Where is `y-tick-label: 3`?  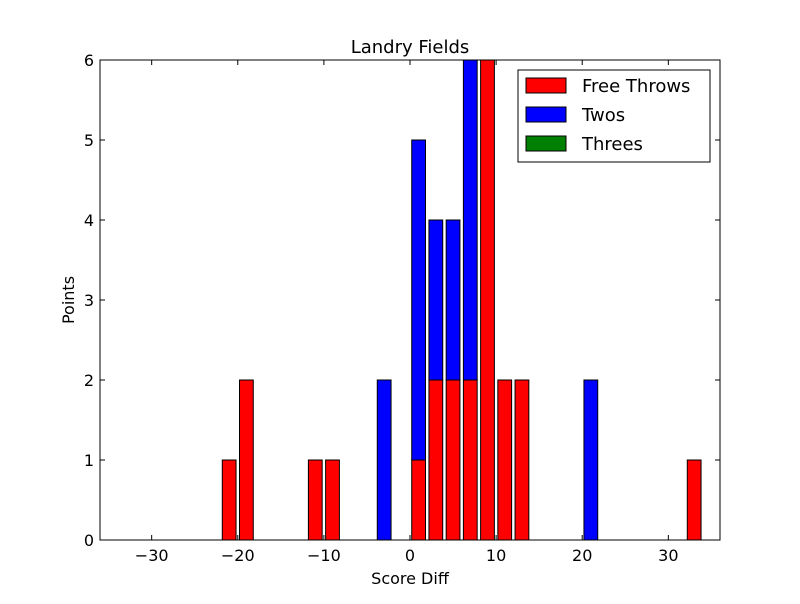 y-tick-label: 3 is located at coordinates (89, 300).